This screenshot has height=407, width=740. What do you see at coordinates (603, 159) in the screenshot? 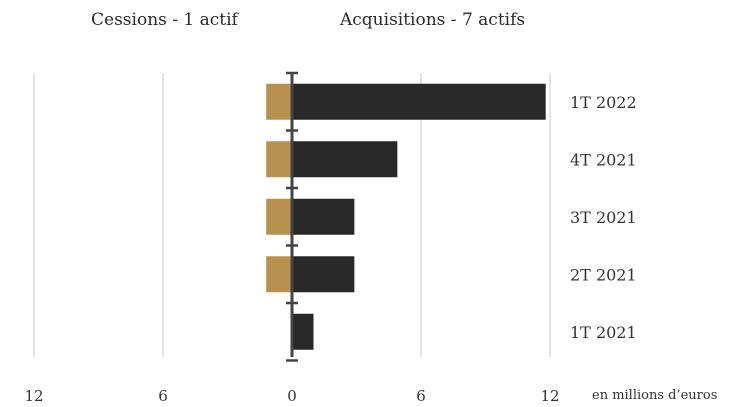
I see `category-label-1: 4T 2021` at bounding box center [603, 159].